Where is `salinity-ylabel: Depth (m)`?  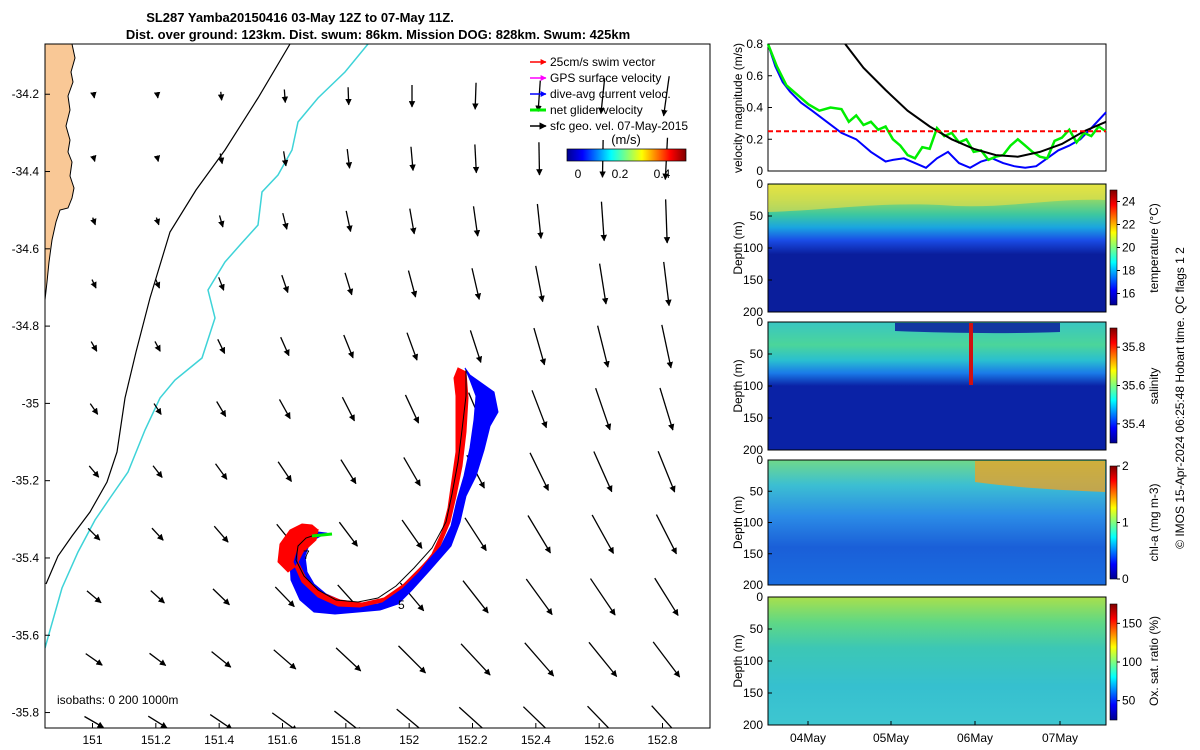 salinity-ylabel: Depth (m) is located at coordinates (738, 385).